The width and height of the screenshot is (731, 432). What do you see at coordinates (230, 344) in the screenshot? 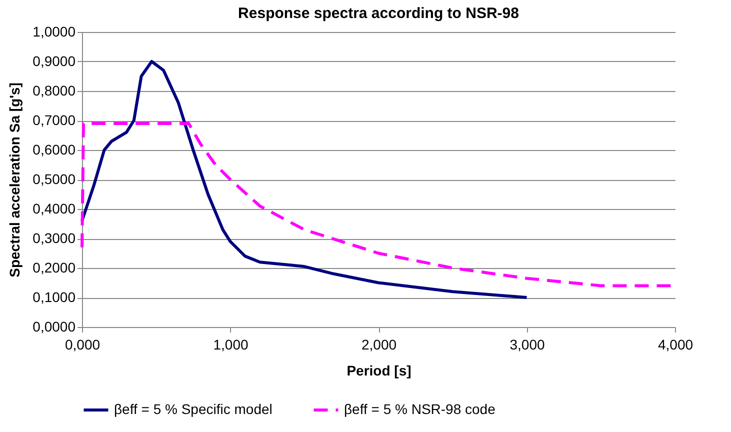
I see `x-tick-label: 1,000` at bounding box center [230, 344].